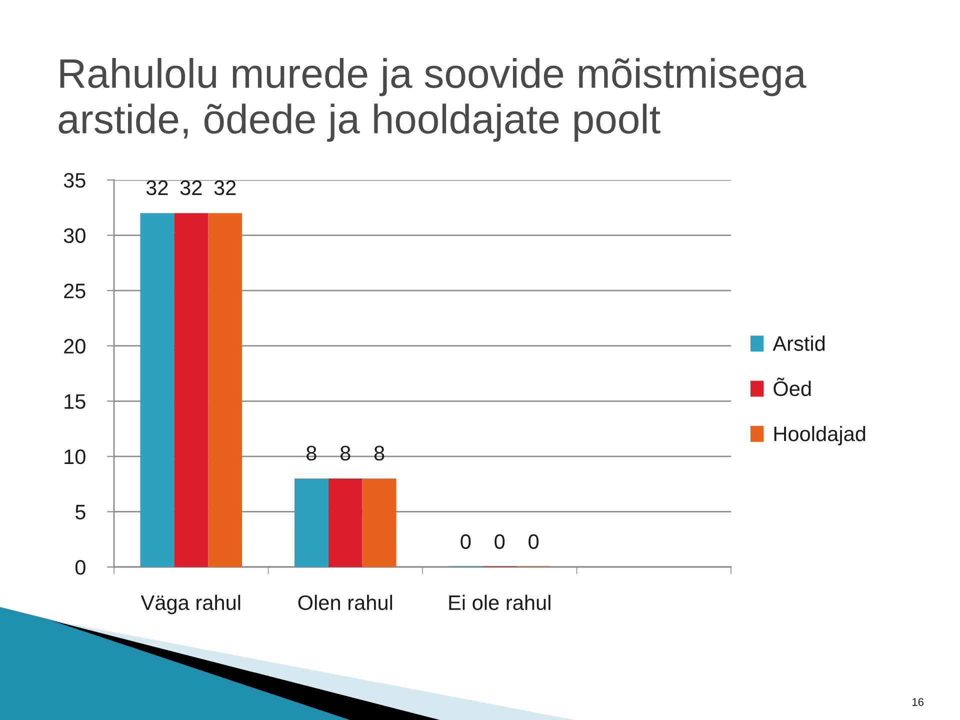 This screenshot has height=720, width=960. Describe the element at coordinates (432, 100) in the screenshot. I see `chart-title: Rahulolu murede ja soovide mõistmisega arstide, õdede ja hooldajate poolt` at that location.